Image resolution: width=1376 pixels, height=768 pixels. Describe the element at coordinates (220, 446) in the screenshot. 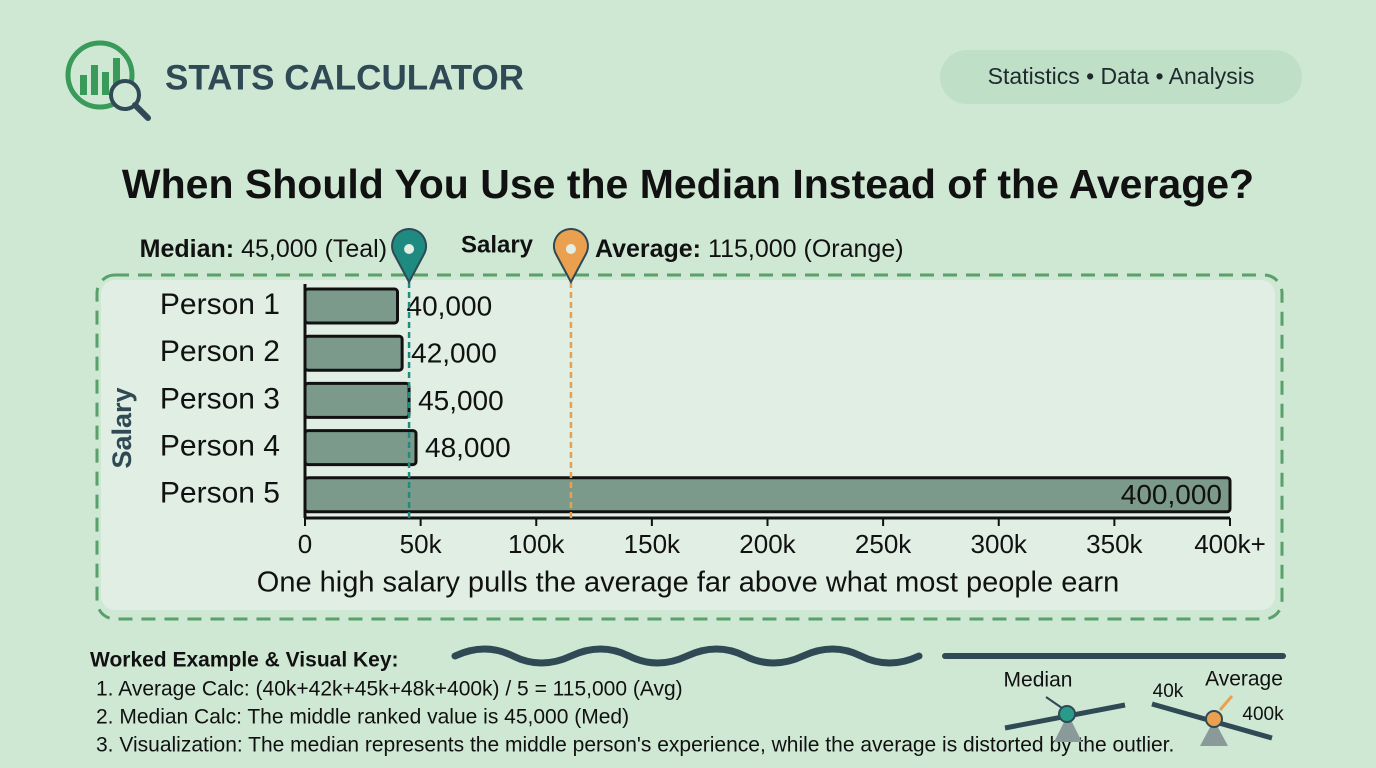

I see `category-label: Person 4` at that location.